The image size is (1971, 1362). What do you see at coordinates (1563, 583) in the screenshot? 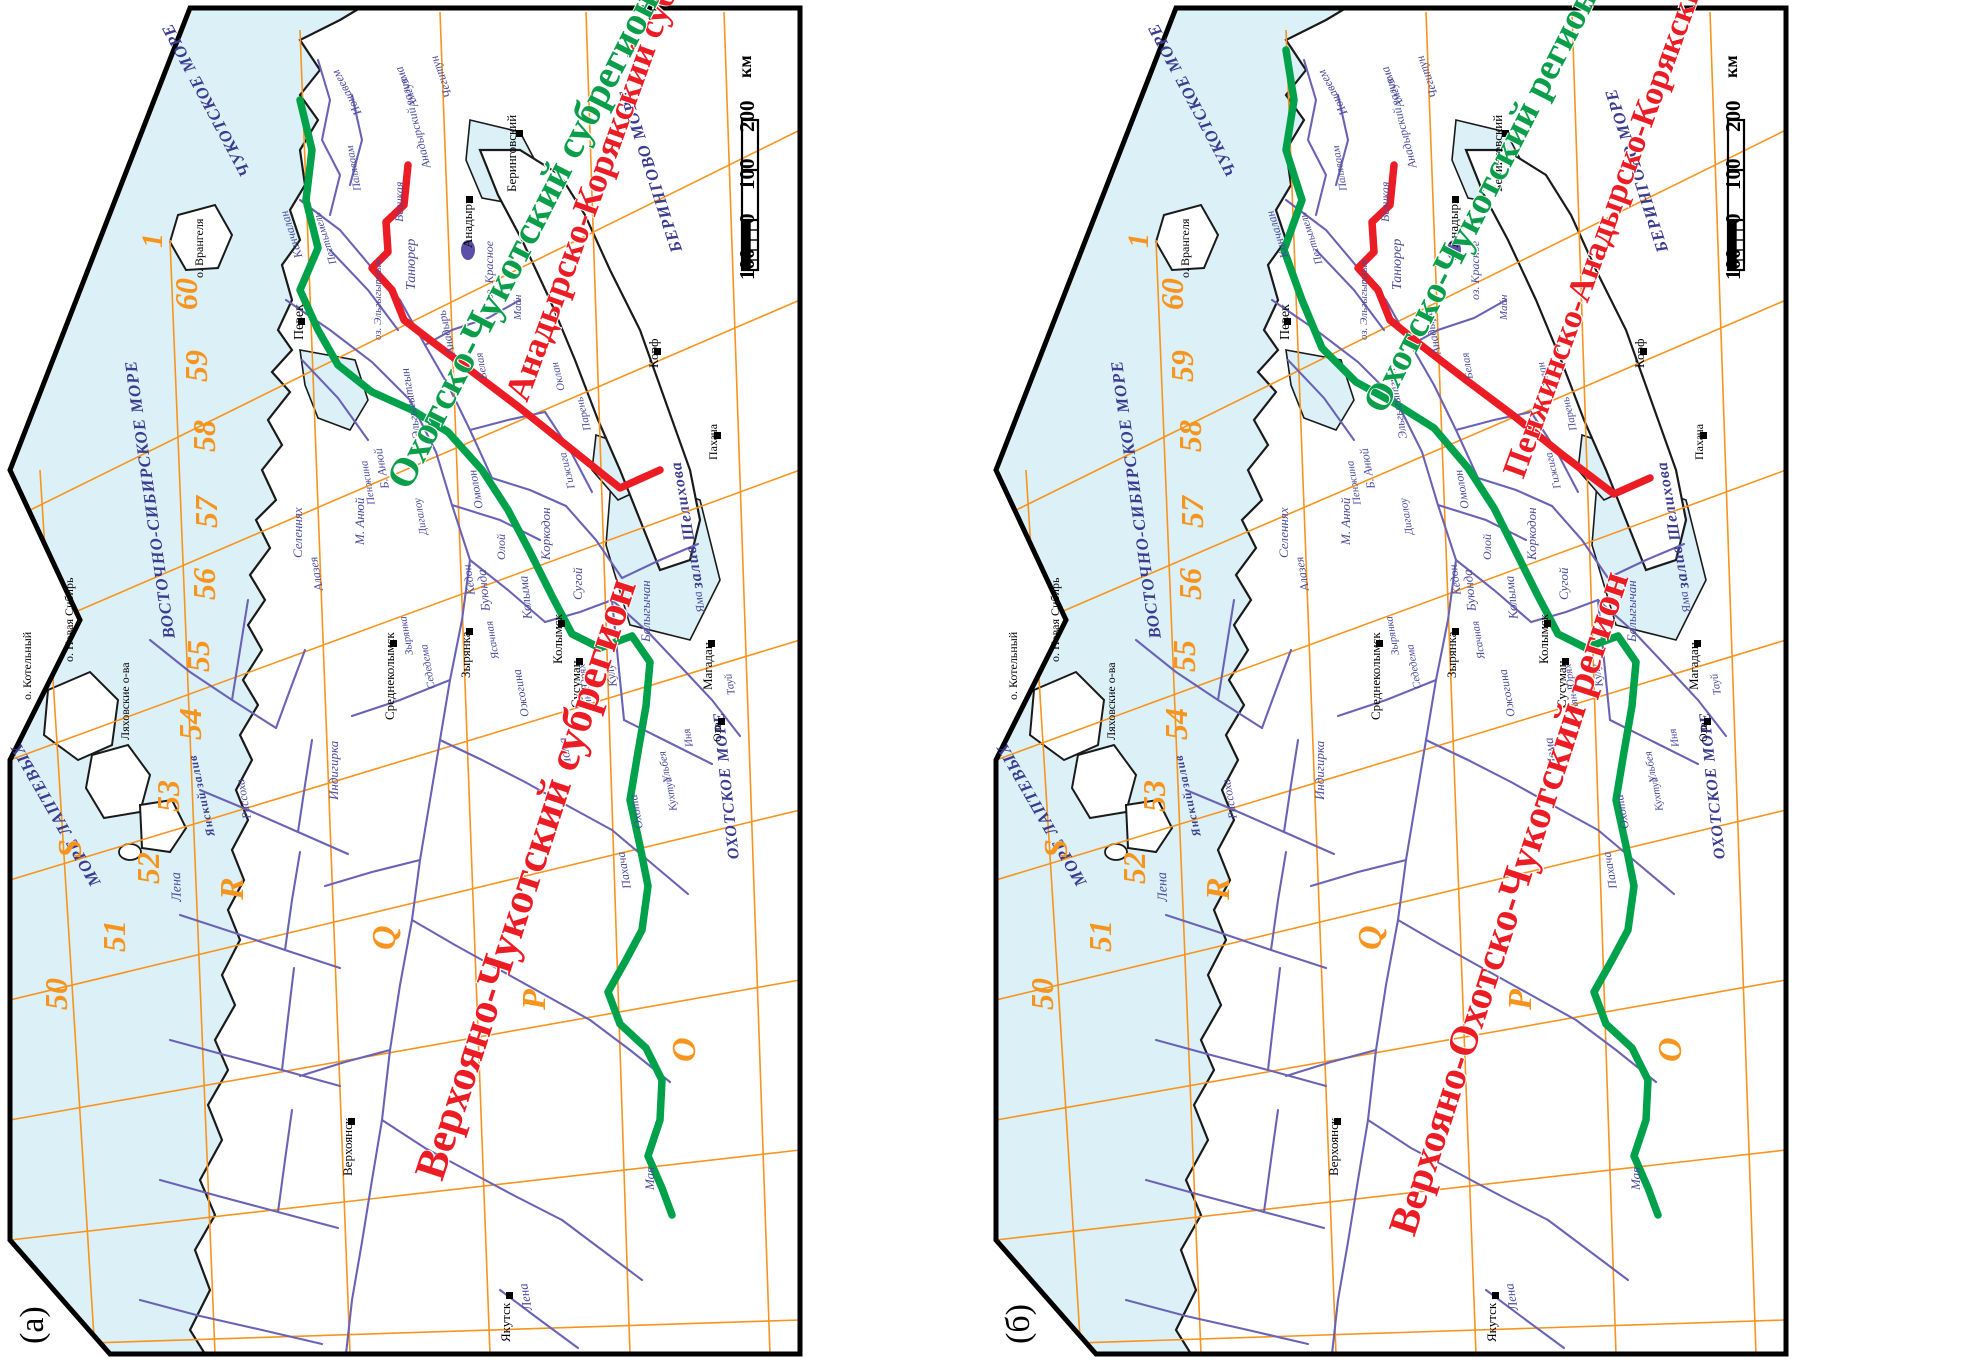
I see `river-label-balygychan: Сугой` at bounding box center [1563, 583].